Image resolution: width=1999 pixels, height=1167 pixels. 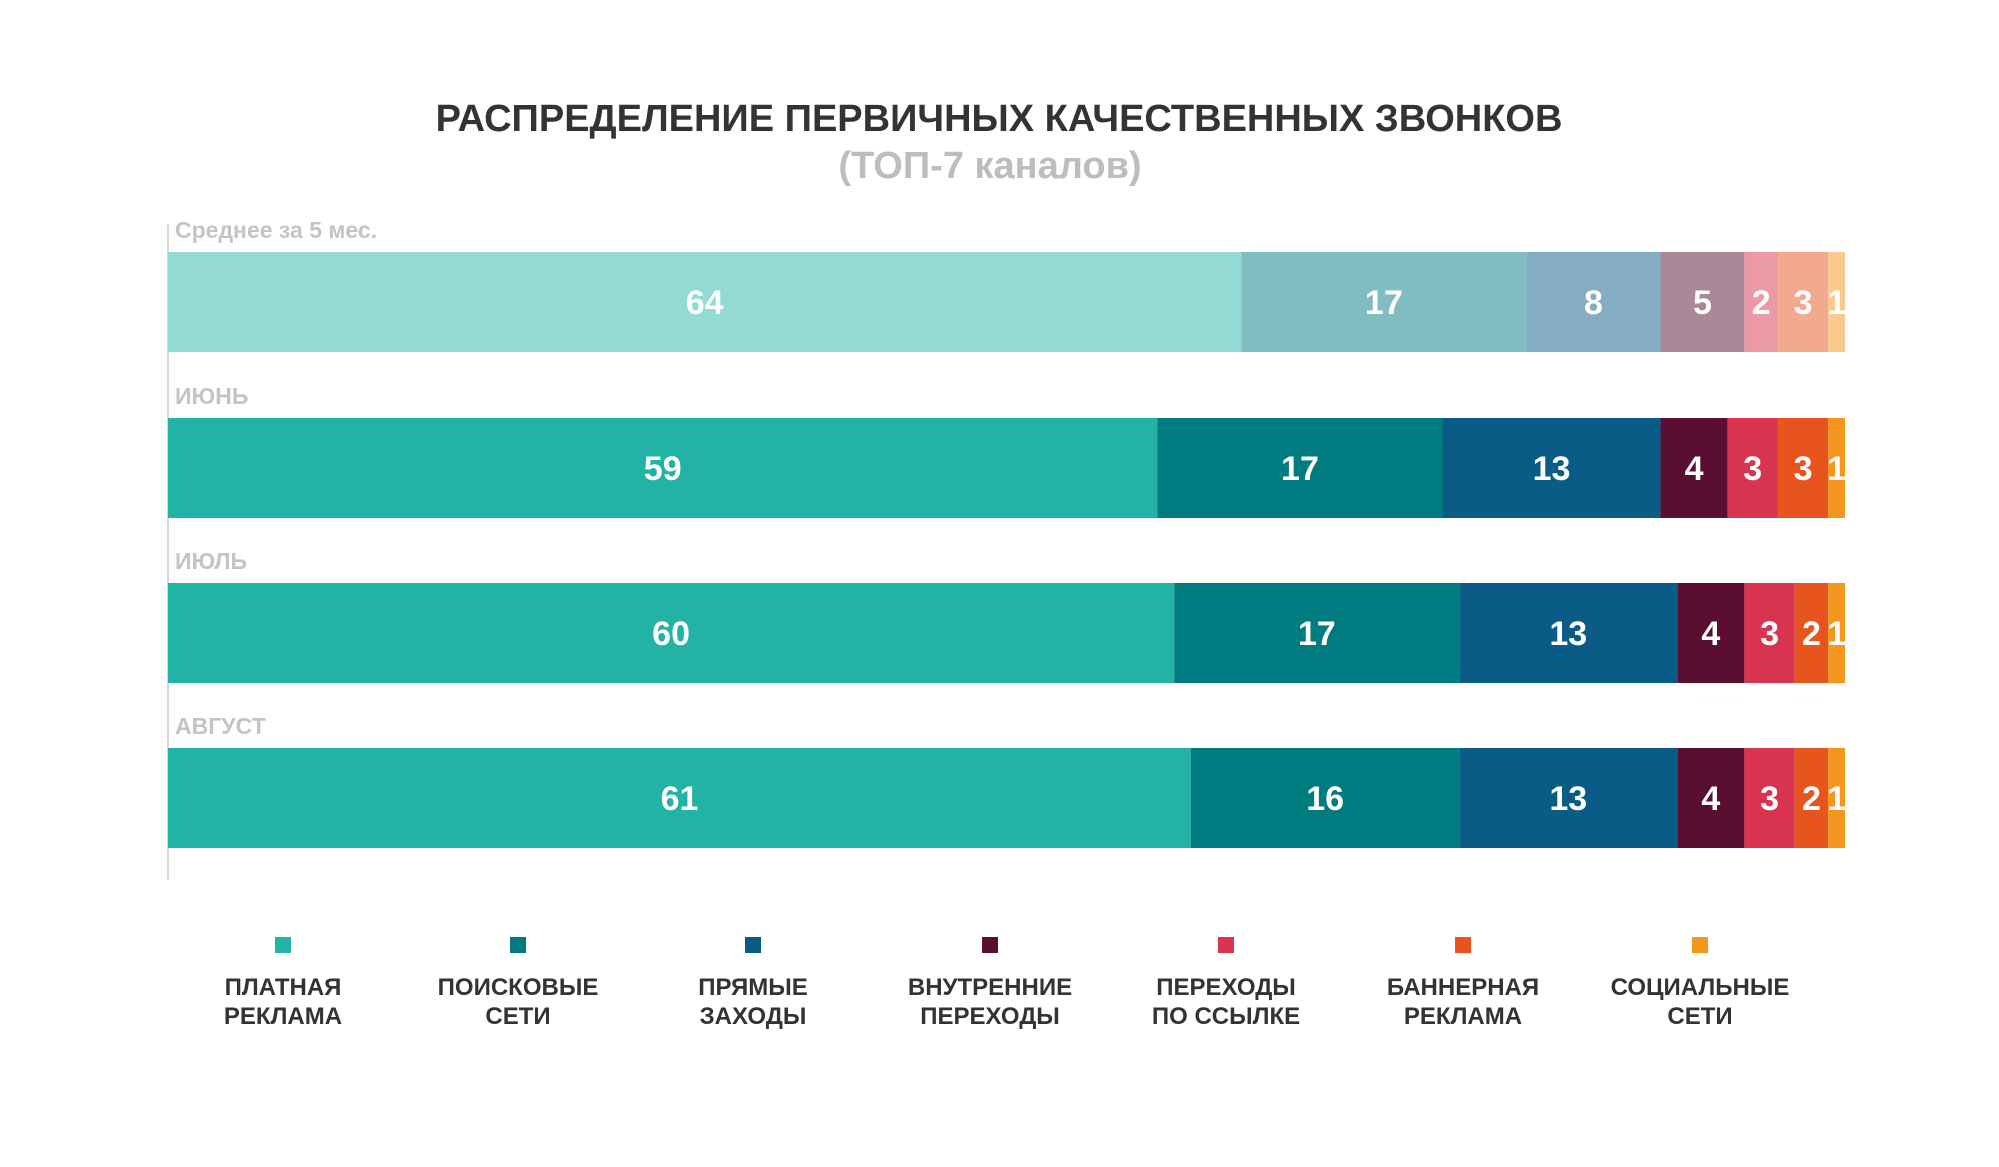 I want to click on legend-label: ВНУТРЕННИЕ, so click(x=990, y=987).